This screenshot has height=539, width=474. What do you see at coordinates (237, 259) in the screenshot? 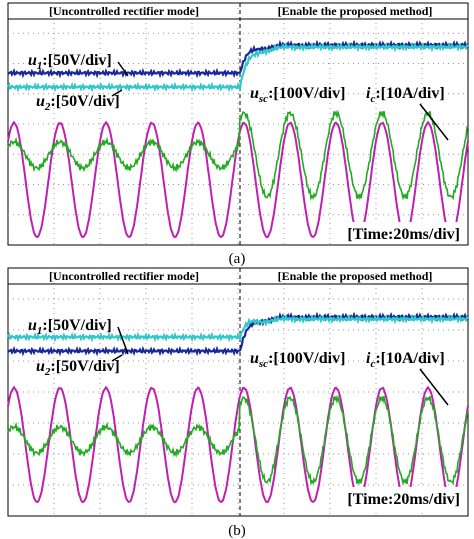
I see `caption: (a)` at bounding box center [237, 259].